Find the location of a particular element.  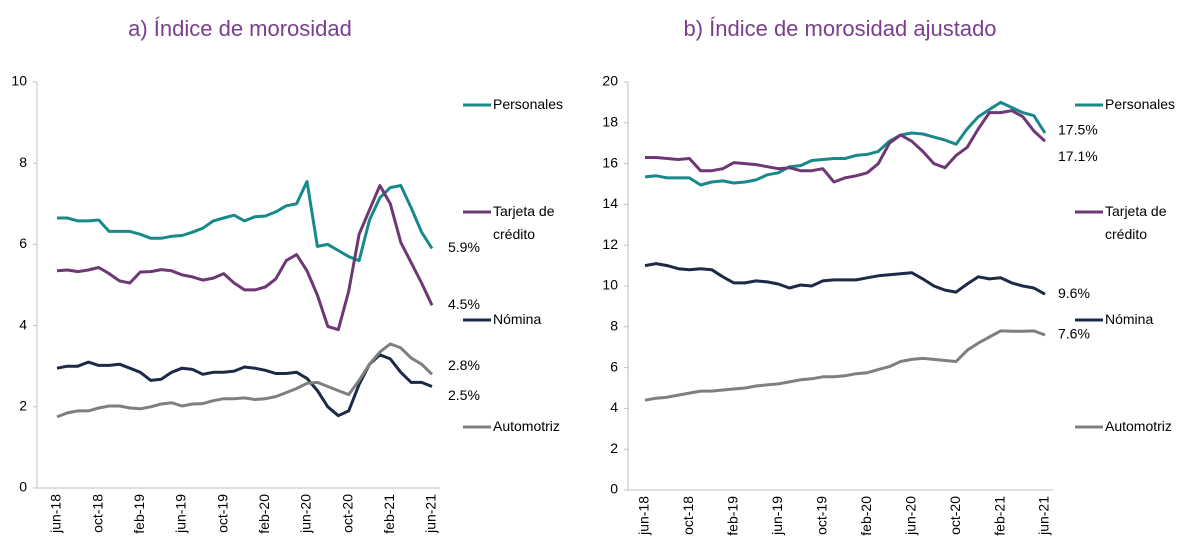

value-label: 9.6% is located at coordinates (1074, 293).